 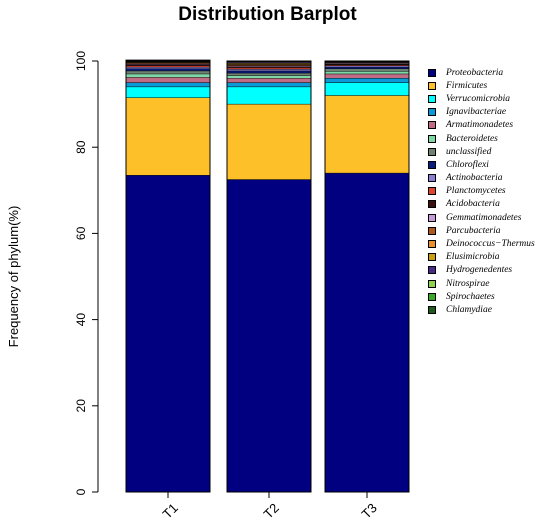 What do you see at coordinates (81, 491) in the screenshot?
I see `y-tick-label: 0` at bounding box center [81, 491].